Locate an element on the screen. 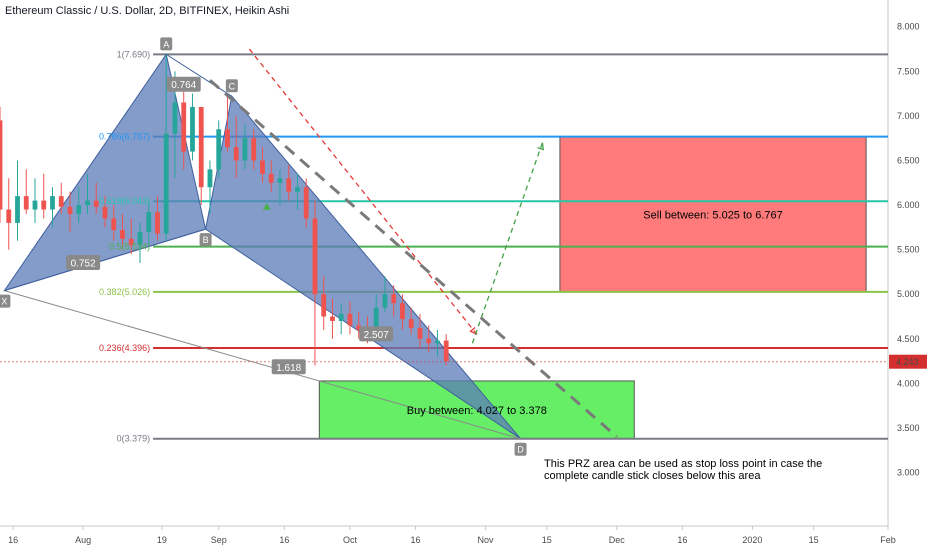 Image resolution: width=932 pixels, height=550 pixels. current-price-tag is located at coordinates (908, 361).